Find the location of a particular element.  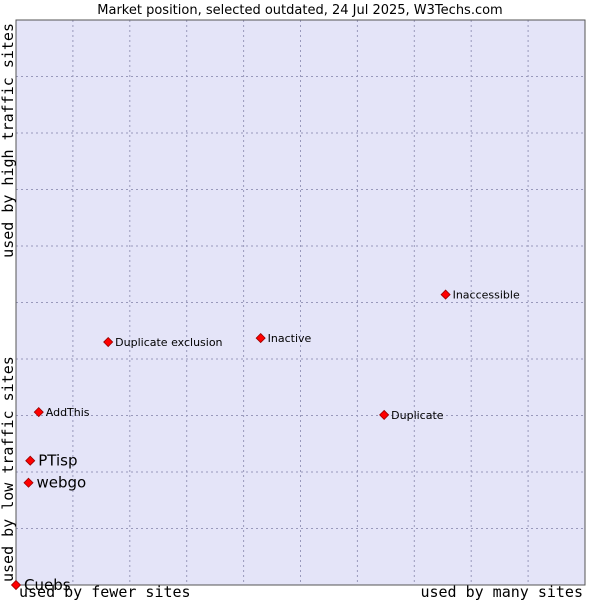

point-label-addthis: AddThis is located at coordinates (68, 412).